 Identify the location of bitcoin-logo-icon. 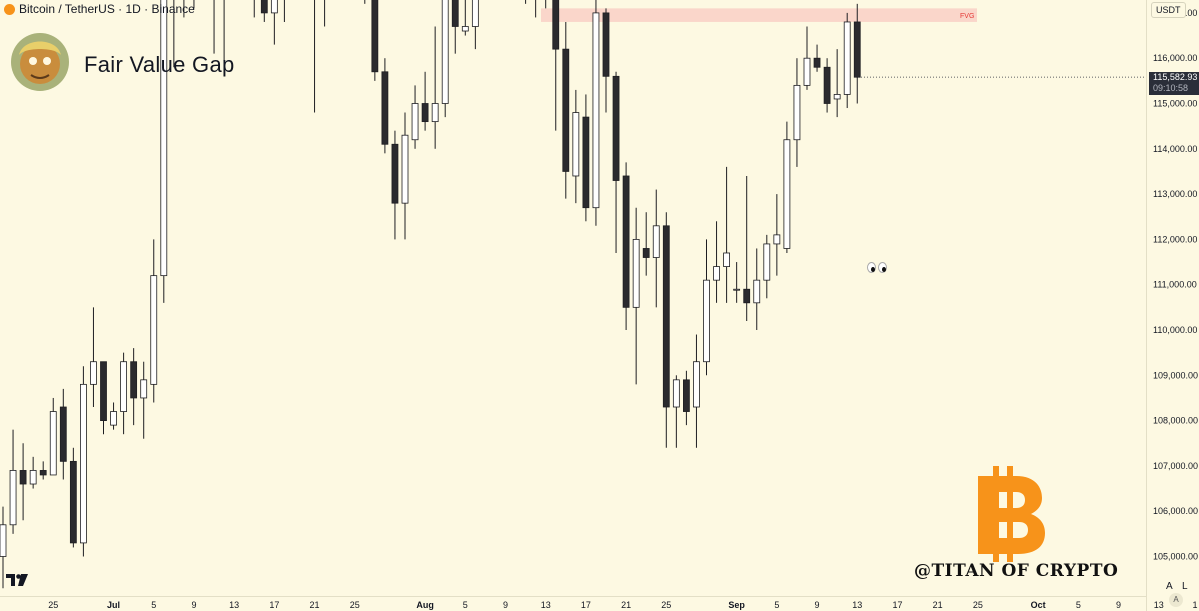
(1011, 514).